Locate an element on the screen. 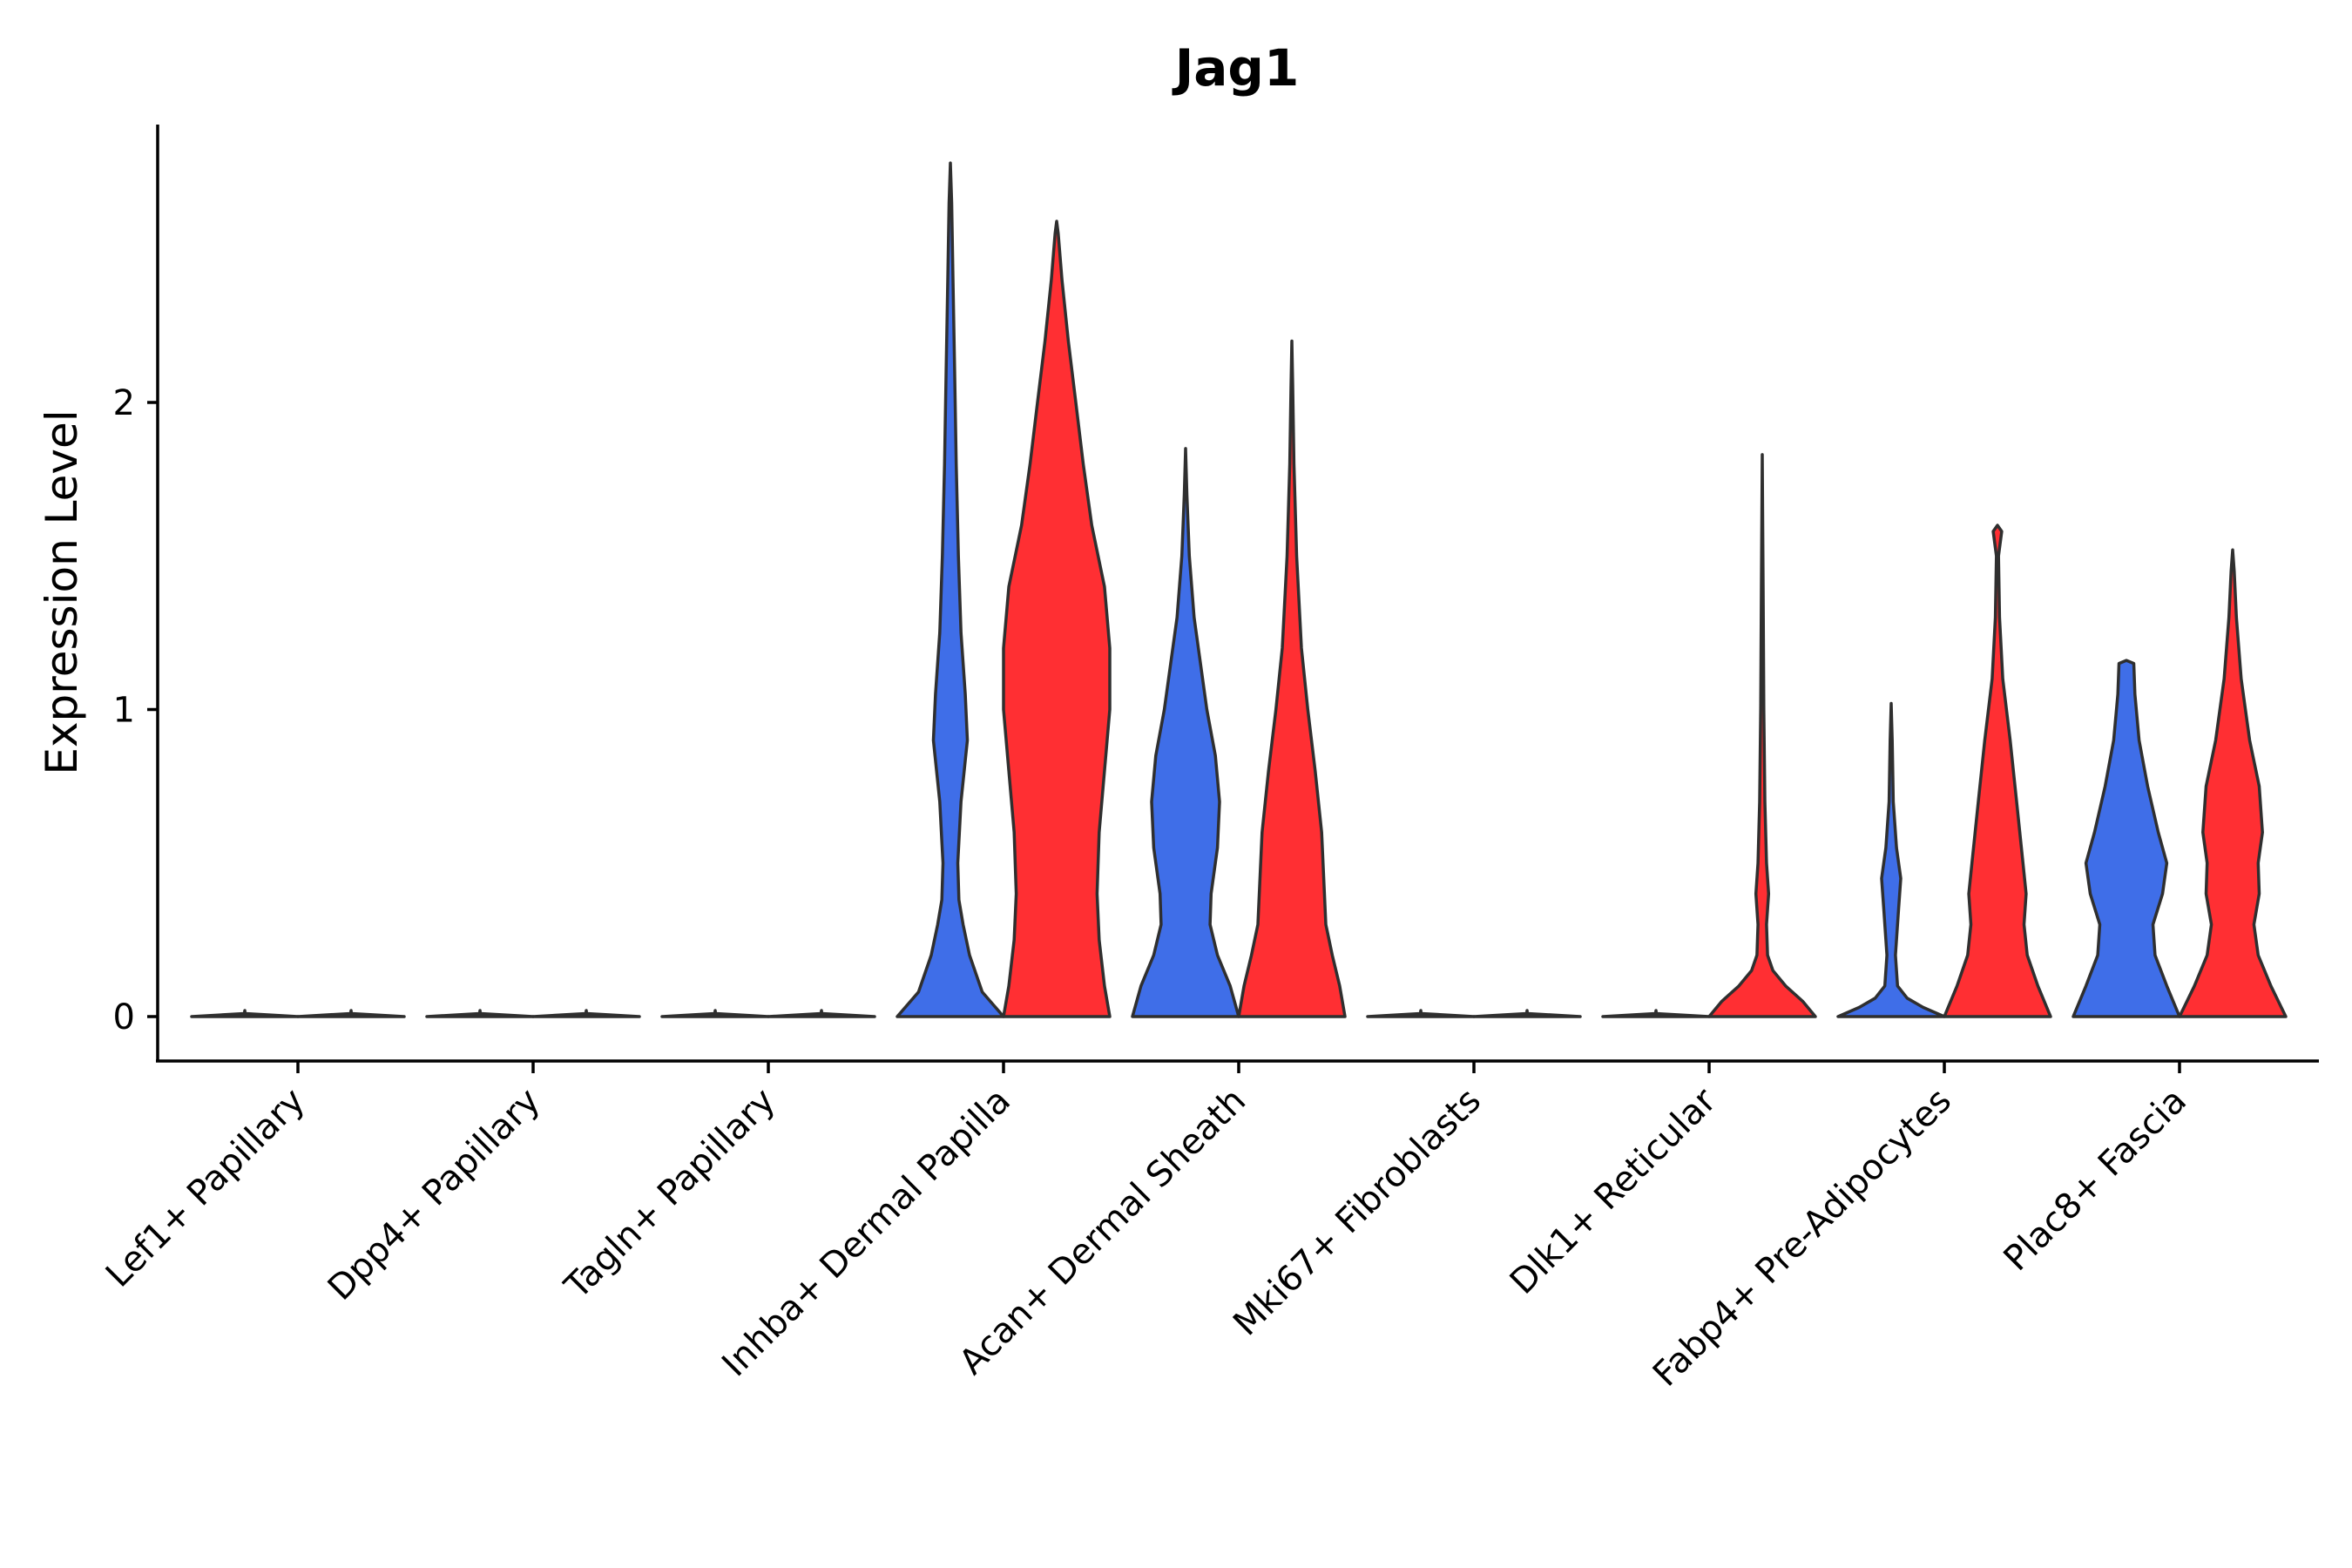 The image size is (2352, 1568). y-tick-label-1: 1 is located at coordinates (124, 711).